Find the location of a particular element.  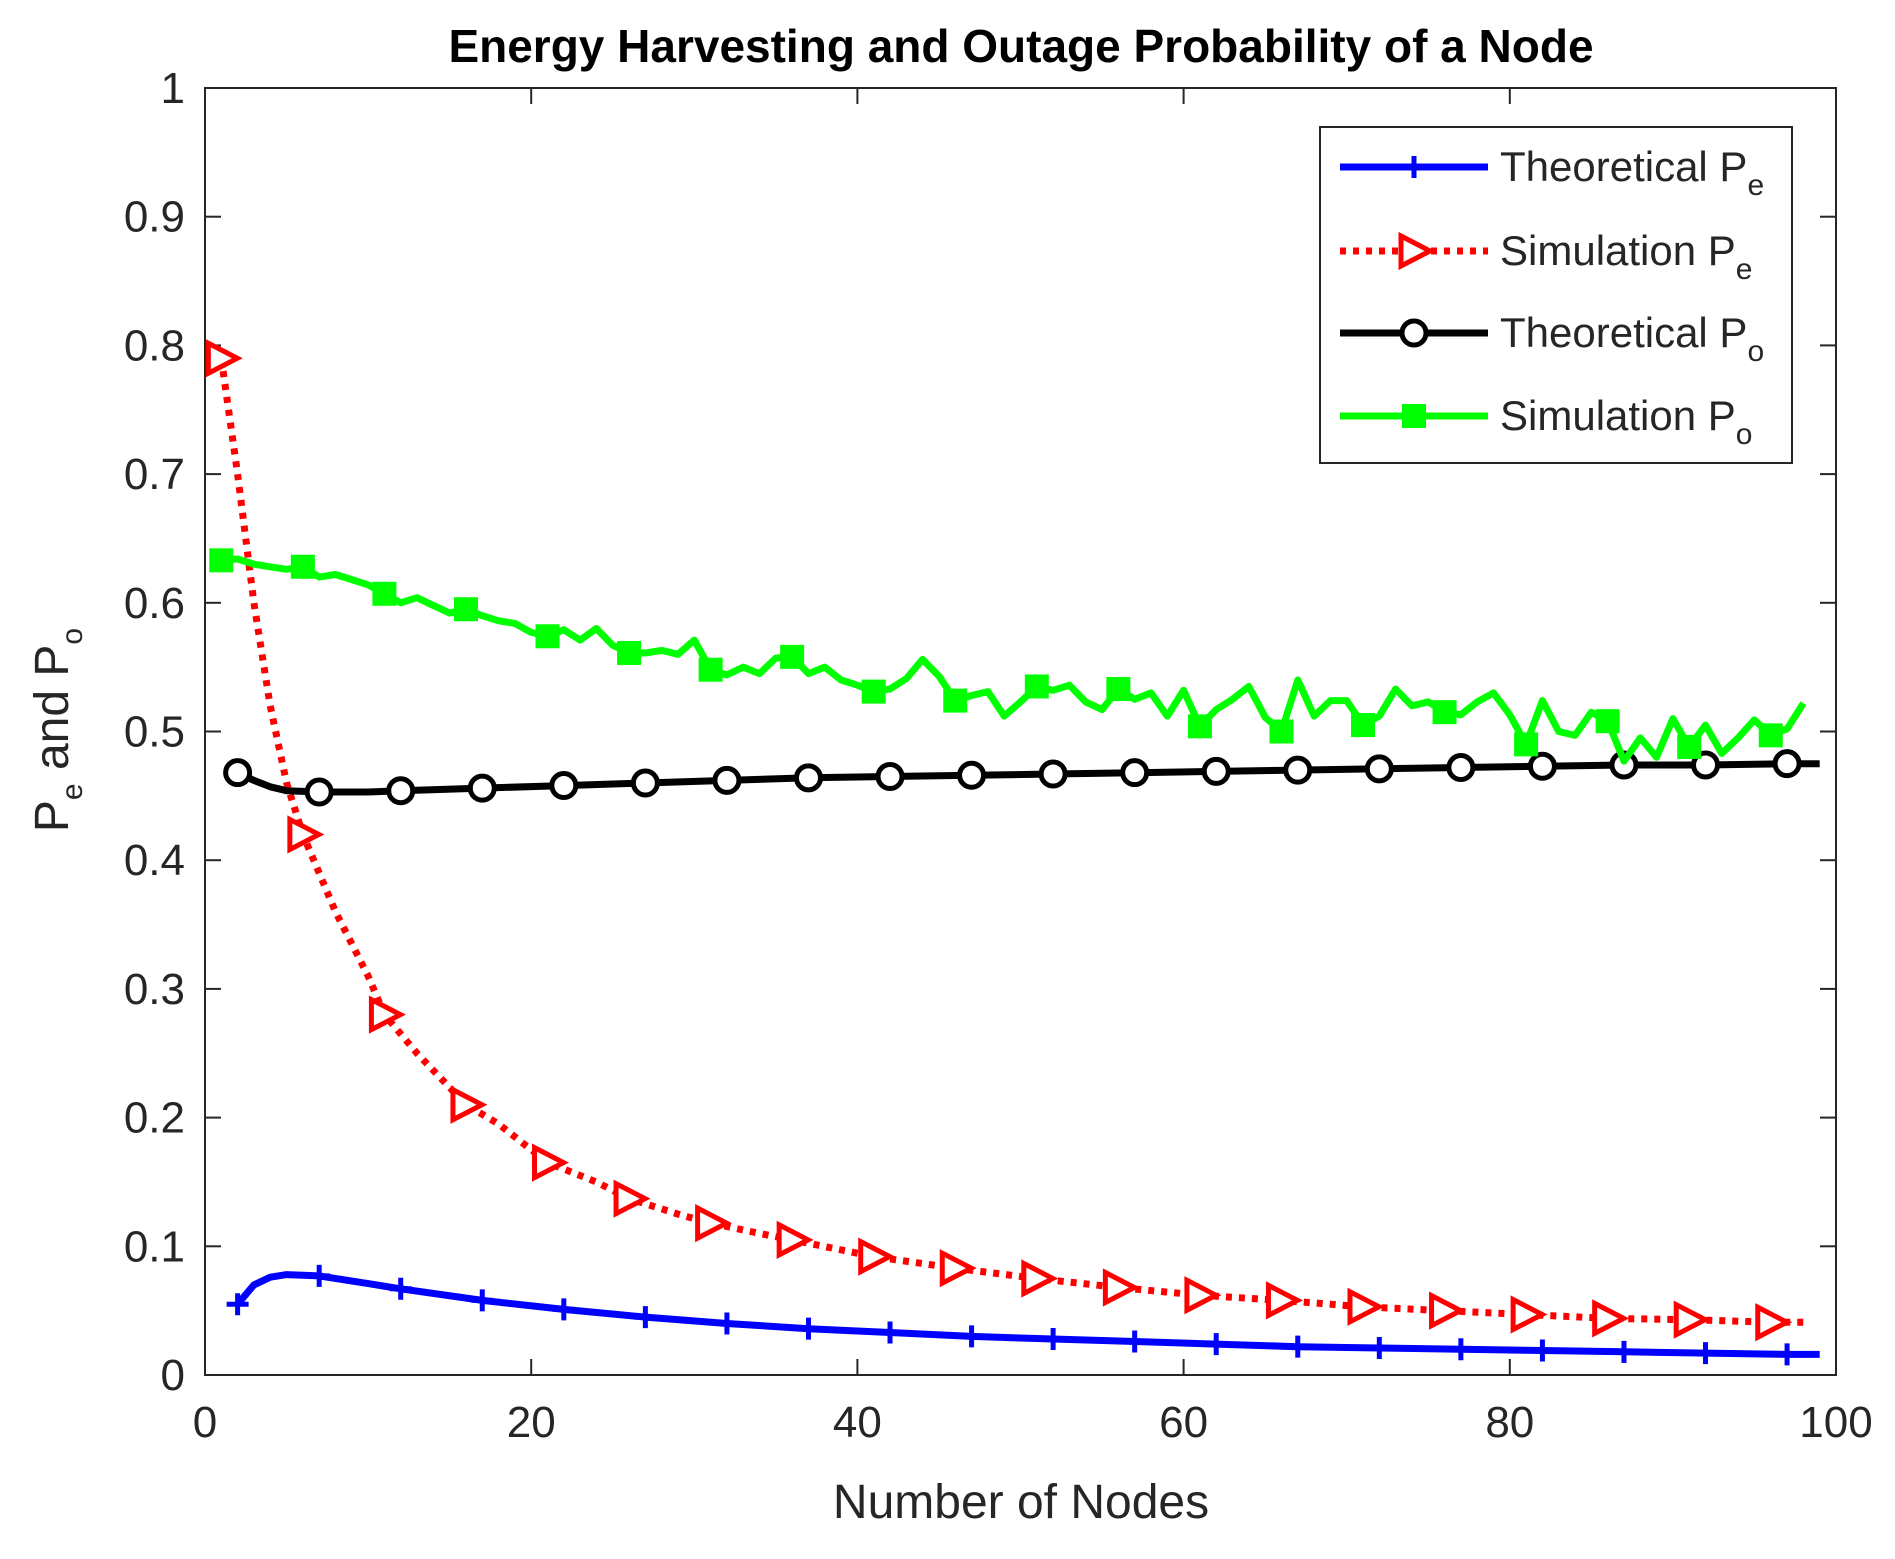

y-axis-label: Pe and Po is located at coordinates (57, 730).